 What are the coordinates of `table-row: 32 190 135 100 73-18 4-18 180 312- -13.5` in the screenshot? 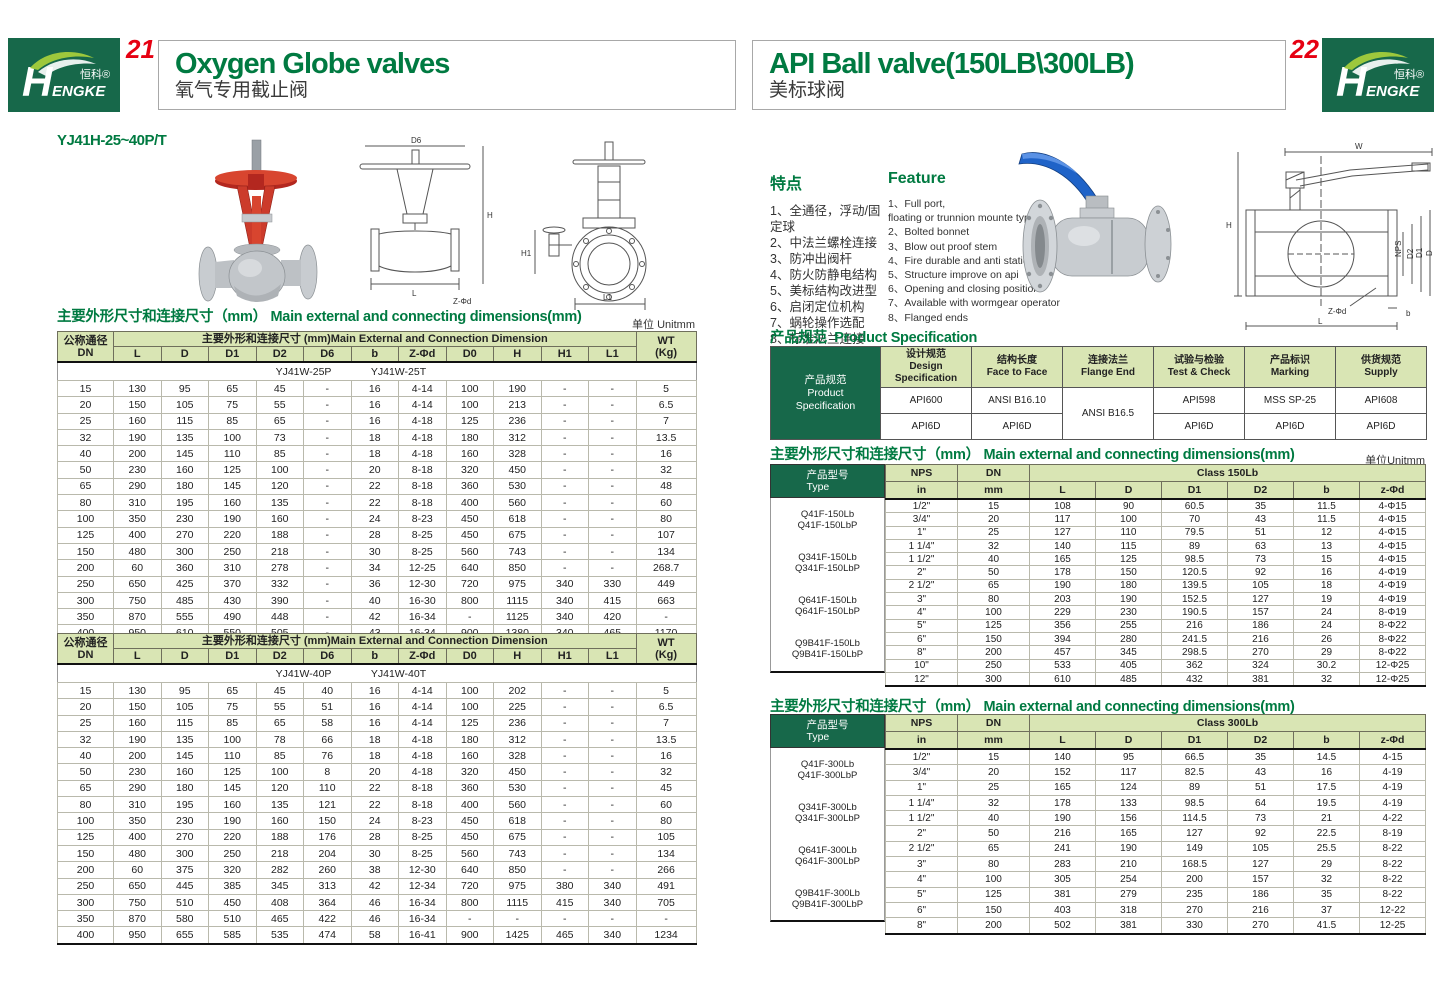 It's located at (377, 437).